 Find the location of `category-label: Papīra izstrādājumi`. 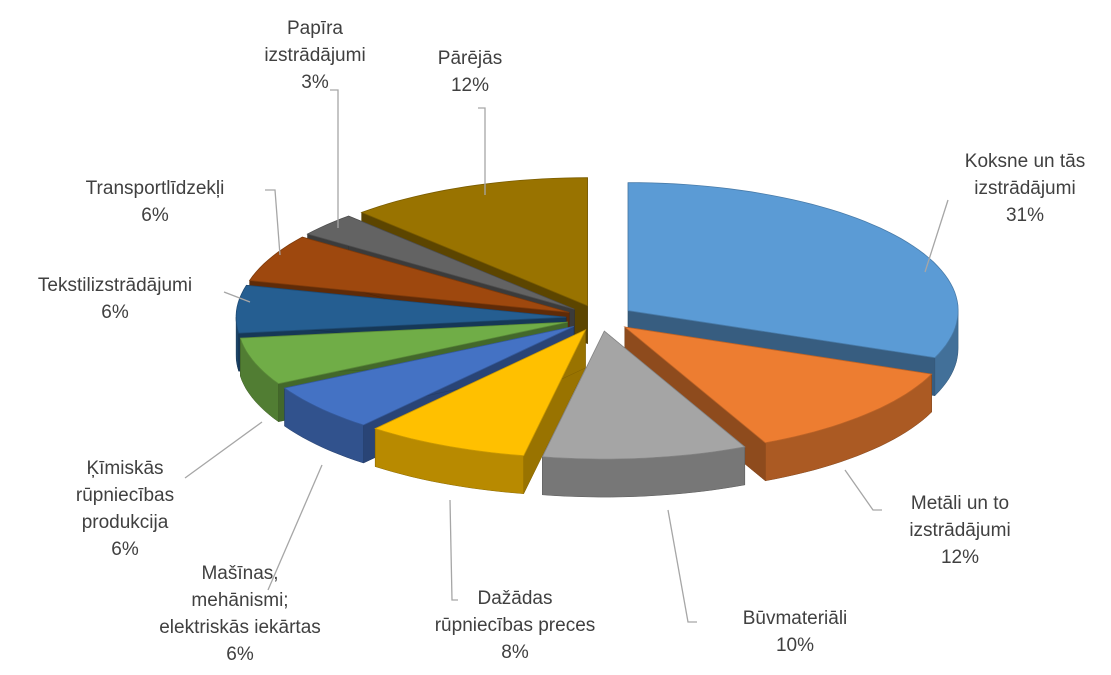

category-label: Papīra izstrādājumi is located at coordinates (315, 42).